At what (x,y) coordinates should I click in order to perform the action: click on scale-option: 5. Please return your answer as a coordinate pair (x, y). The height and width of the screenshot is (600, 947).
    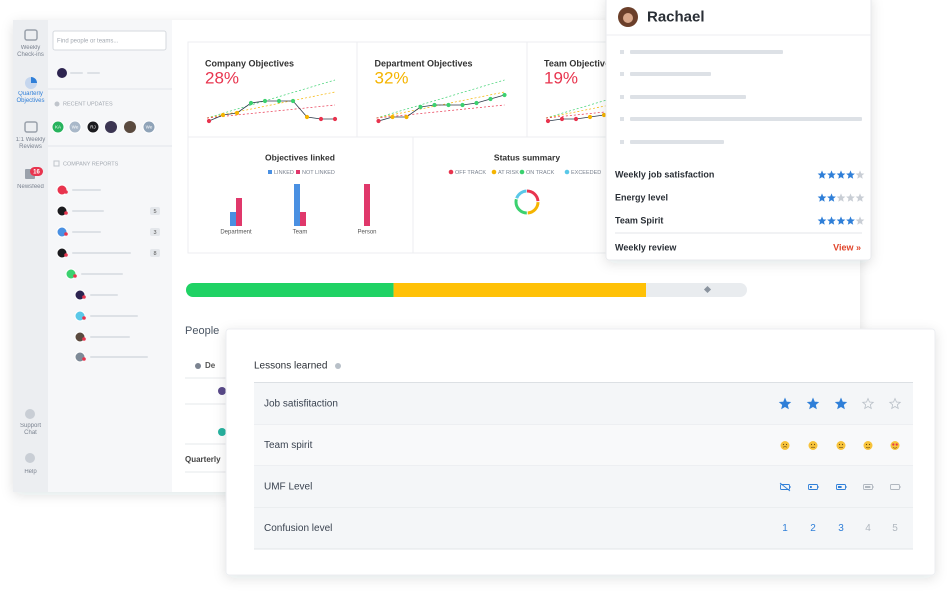
    Looking at the image, I should click on (895, 528).